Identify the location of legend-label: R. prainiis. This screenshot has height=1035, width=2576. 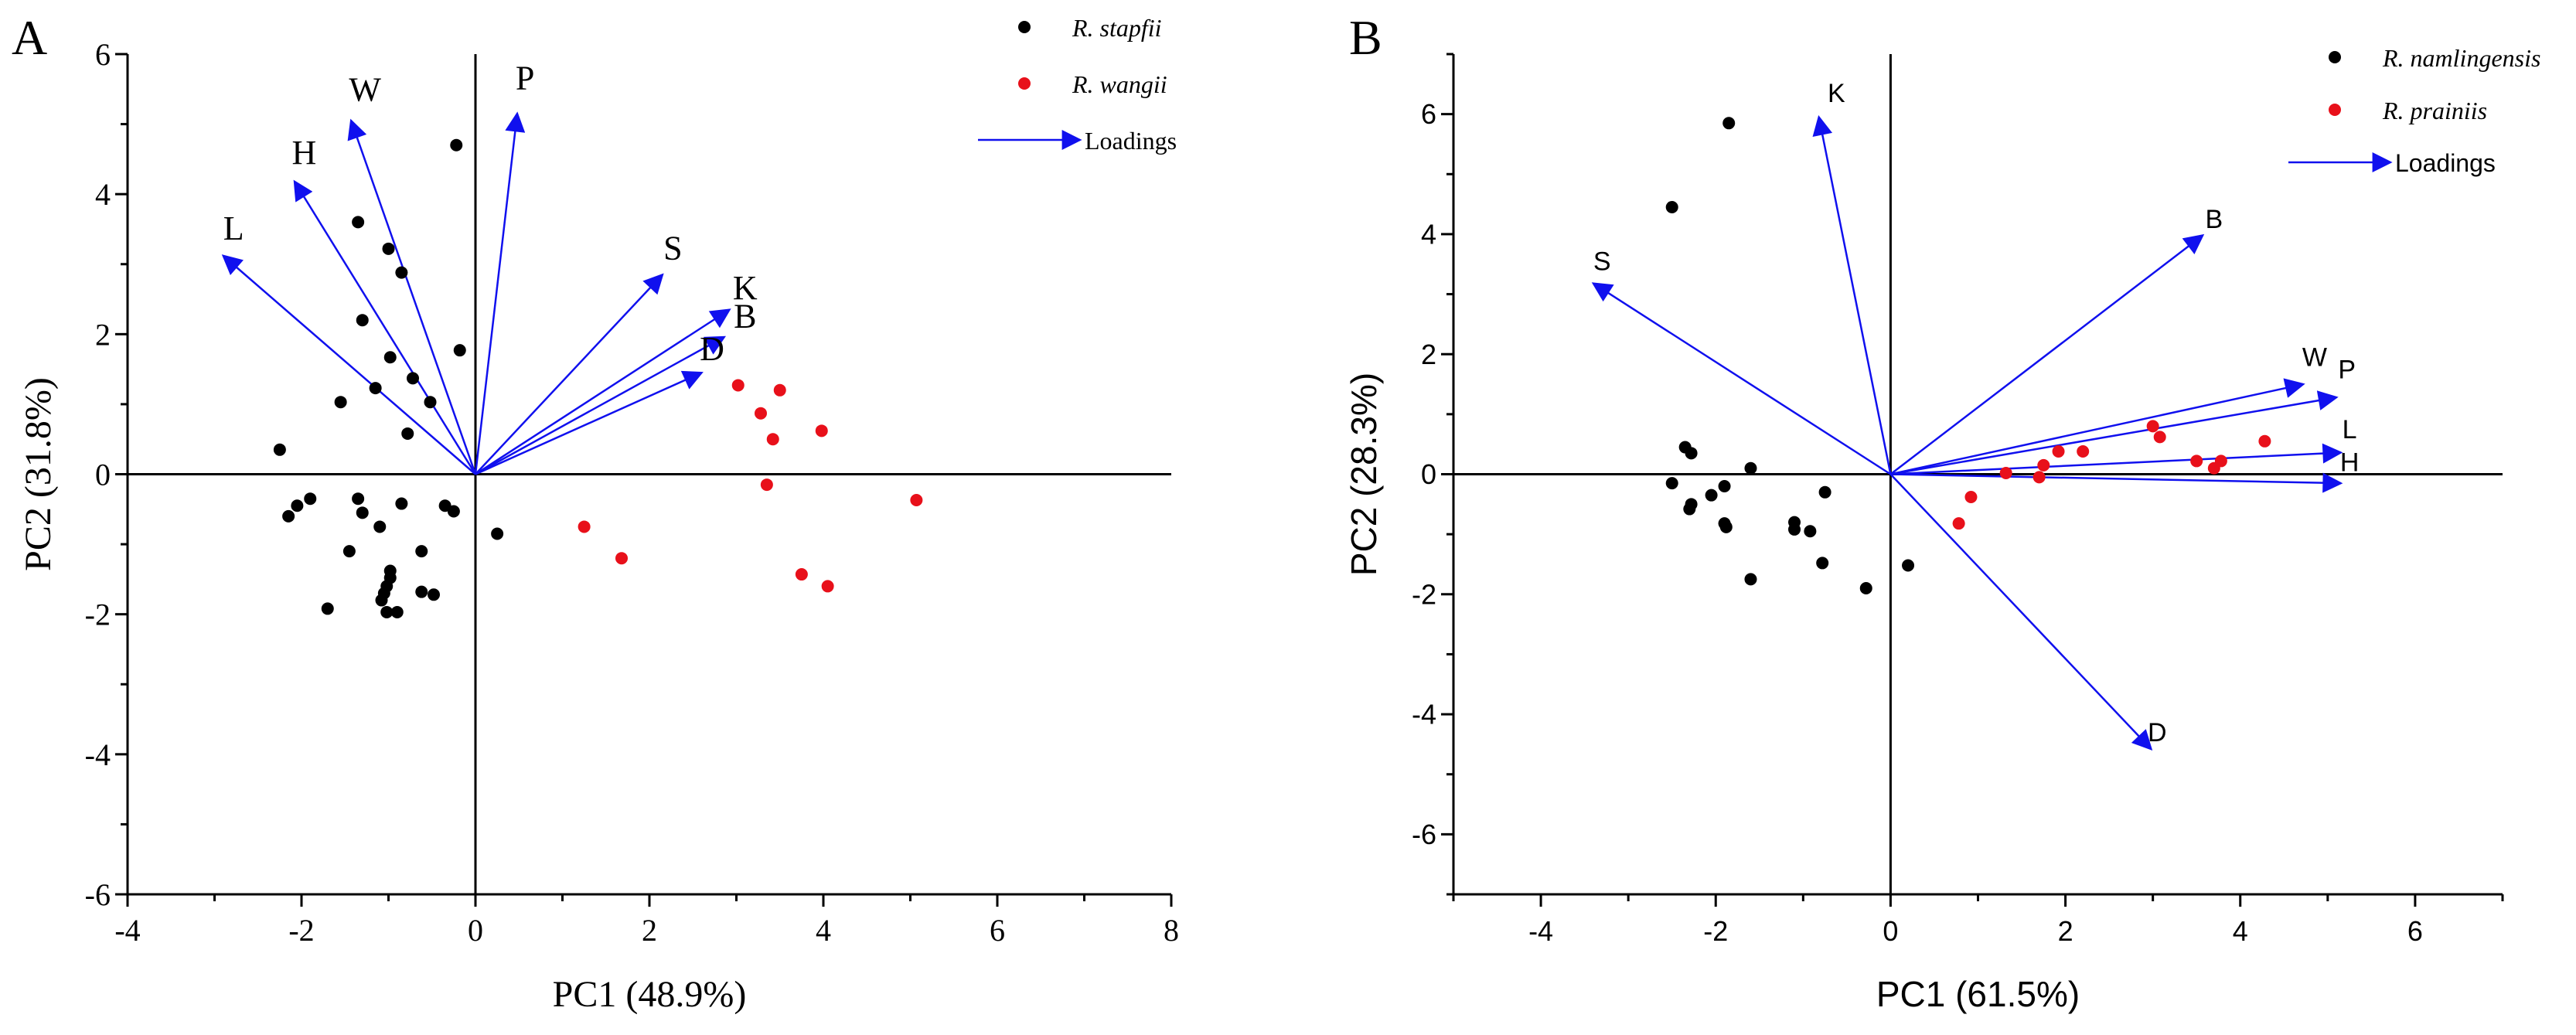
(2434, 111).